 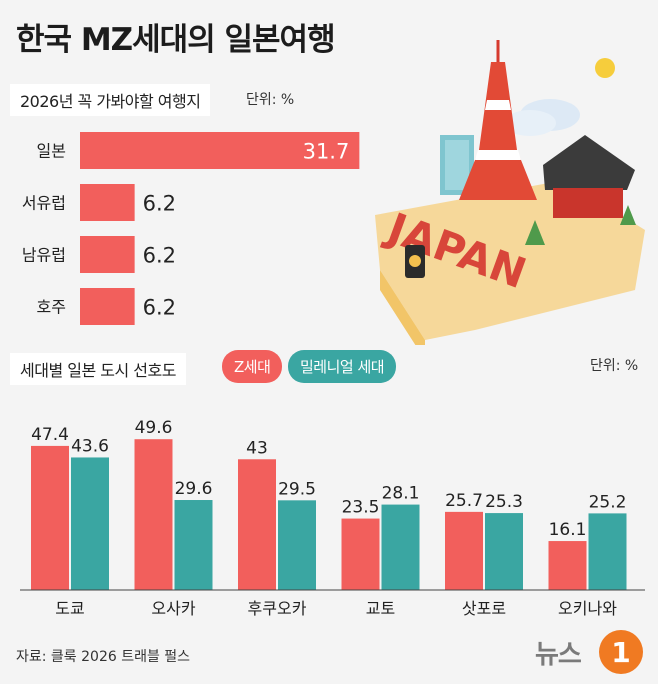 I want to click on logo-text: 뉴스, so click(x=558, y=655).